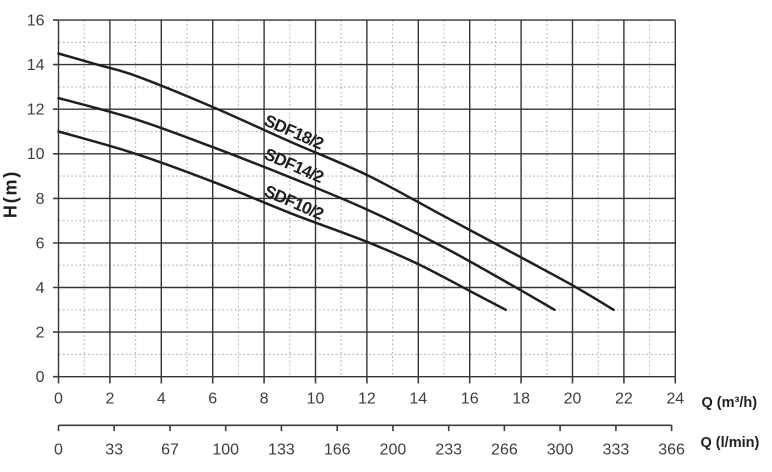 The image size is (772, 472). What do you see at coordinates (730, 403) in the screenshot?
I see `svg-text: Q (m³/h)` at bounding box center [730, 403].